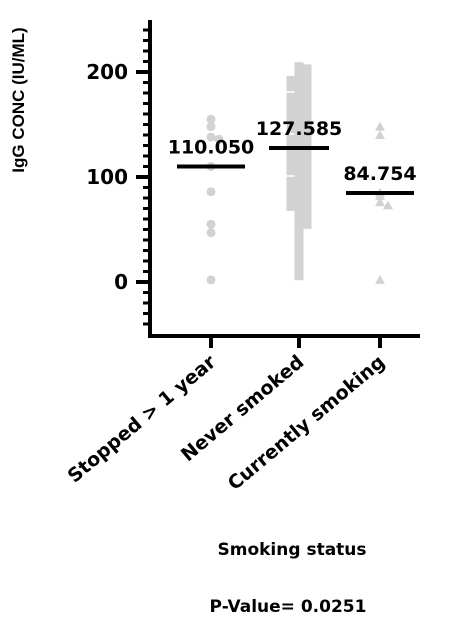 The height and width of the screenshot is (617, 450). Describe the element at coordinates (142, 419) in the screenshot. I see `x-category-label: Stopped > 1 year` at that location.